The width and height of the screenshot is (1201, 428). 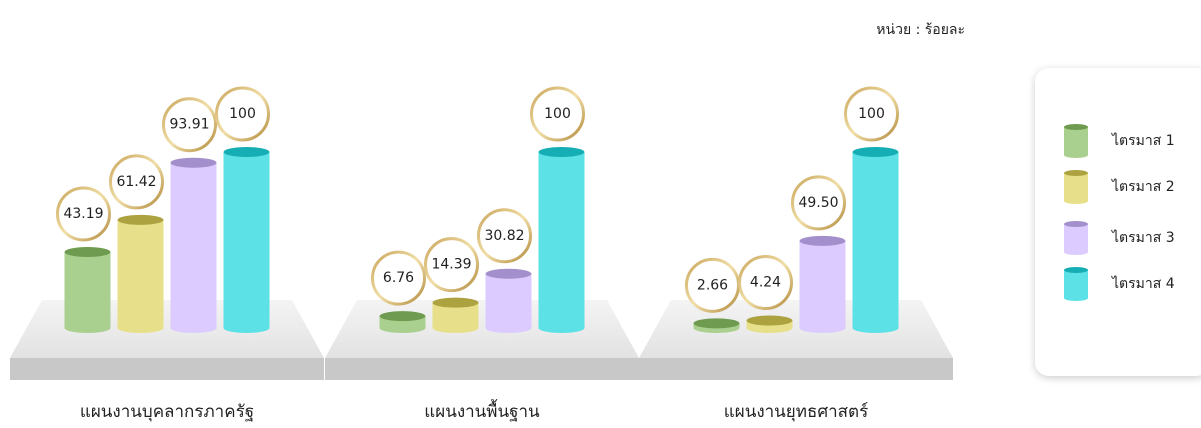 I want to click on value-label: 43.19, so click(x=83, y=214).